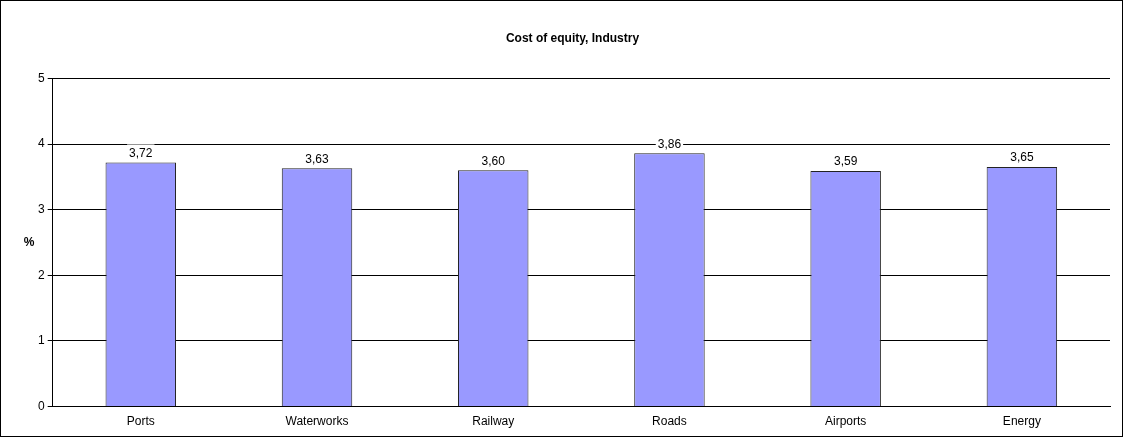 The height and width of the screenshot is (437, 1123). I want to click on x-tick-label: Railway, so click(493, 421).